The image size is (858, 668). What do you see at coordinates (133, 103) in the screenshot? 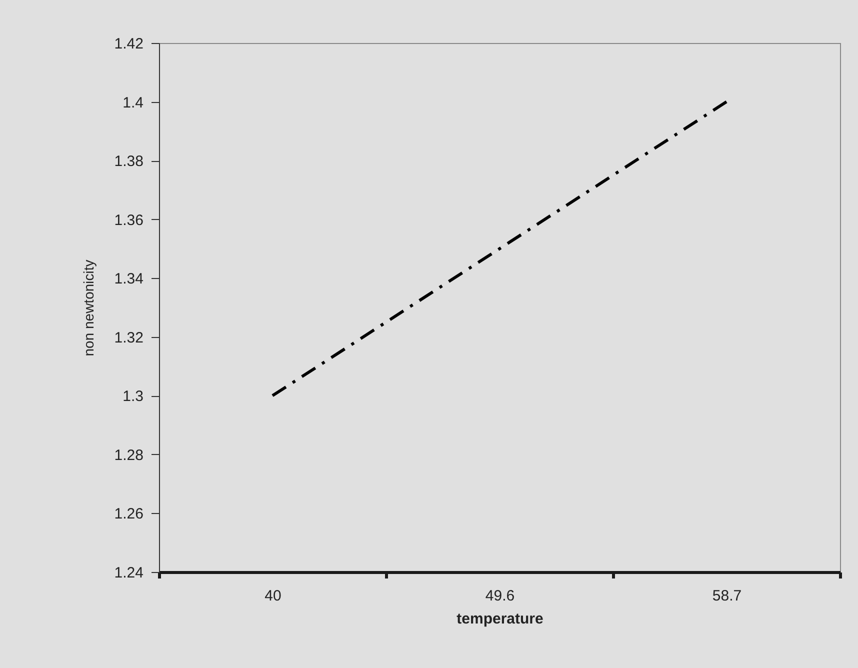
I see `y-tick-label: 1.4` at bounding box center [133, 103].